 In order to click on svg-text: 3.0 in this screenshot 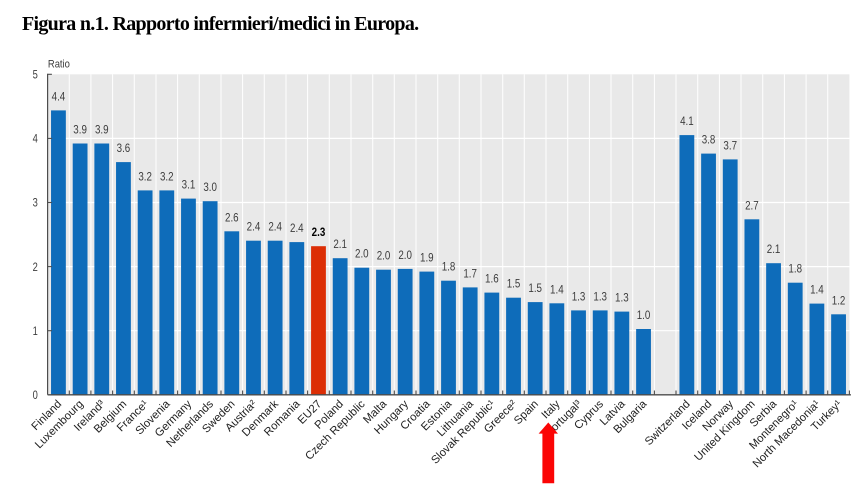, I will do `click(210, 187)`.